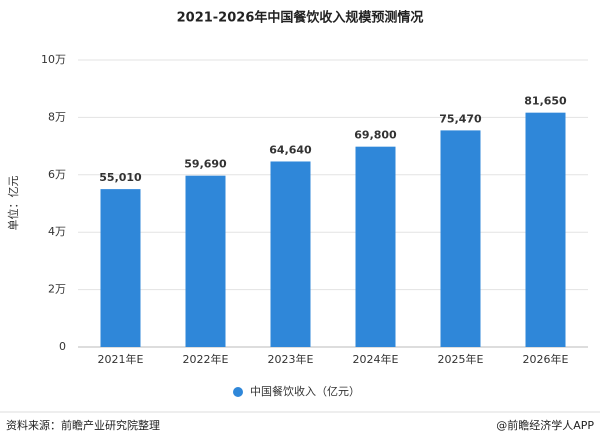  What do you see at coordinates (53, 59) in the screenshot?
I see `y-tick-label: 10万` at bounding box center [53, 59].